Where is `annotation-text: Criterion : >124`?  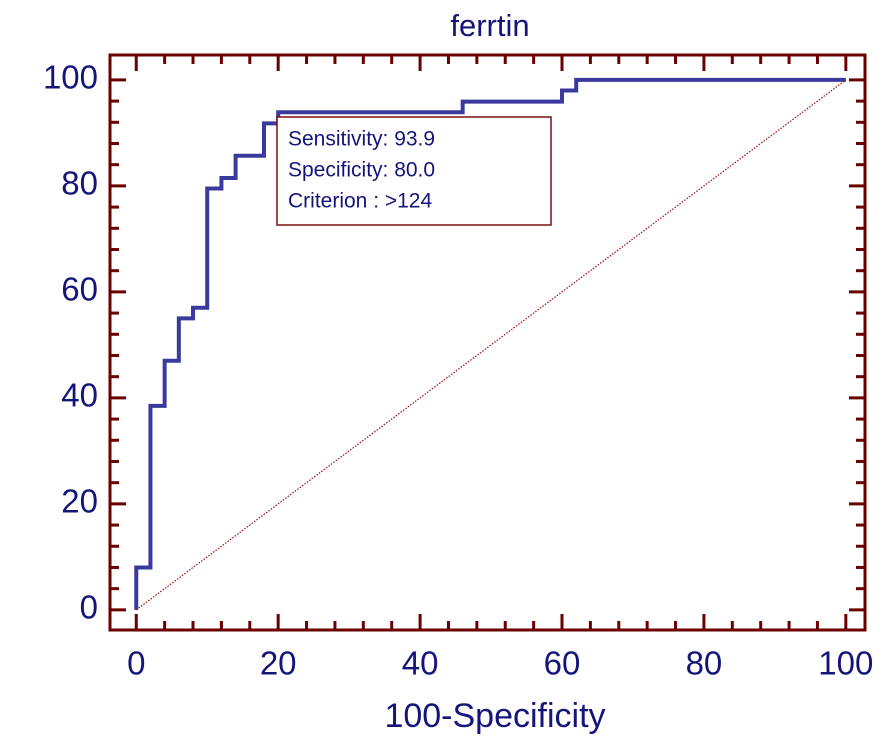
annotation-text: Criterion : >124 is located at coordinates (360, 201).